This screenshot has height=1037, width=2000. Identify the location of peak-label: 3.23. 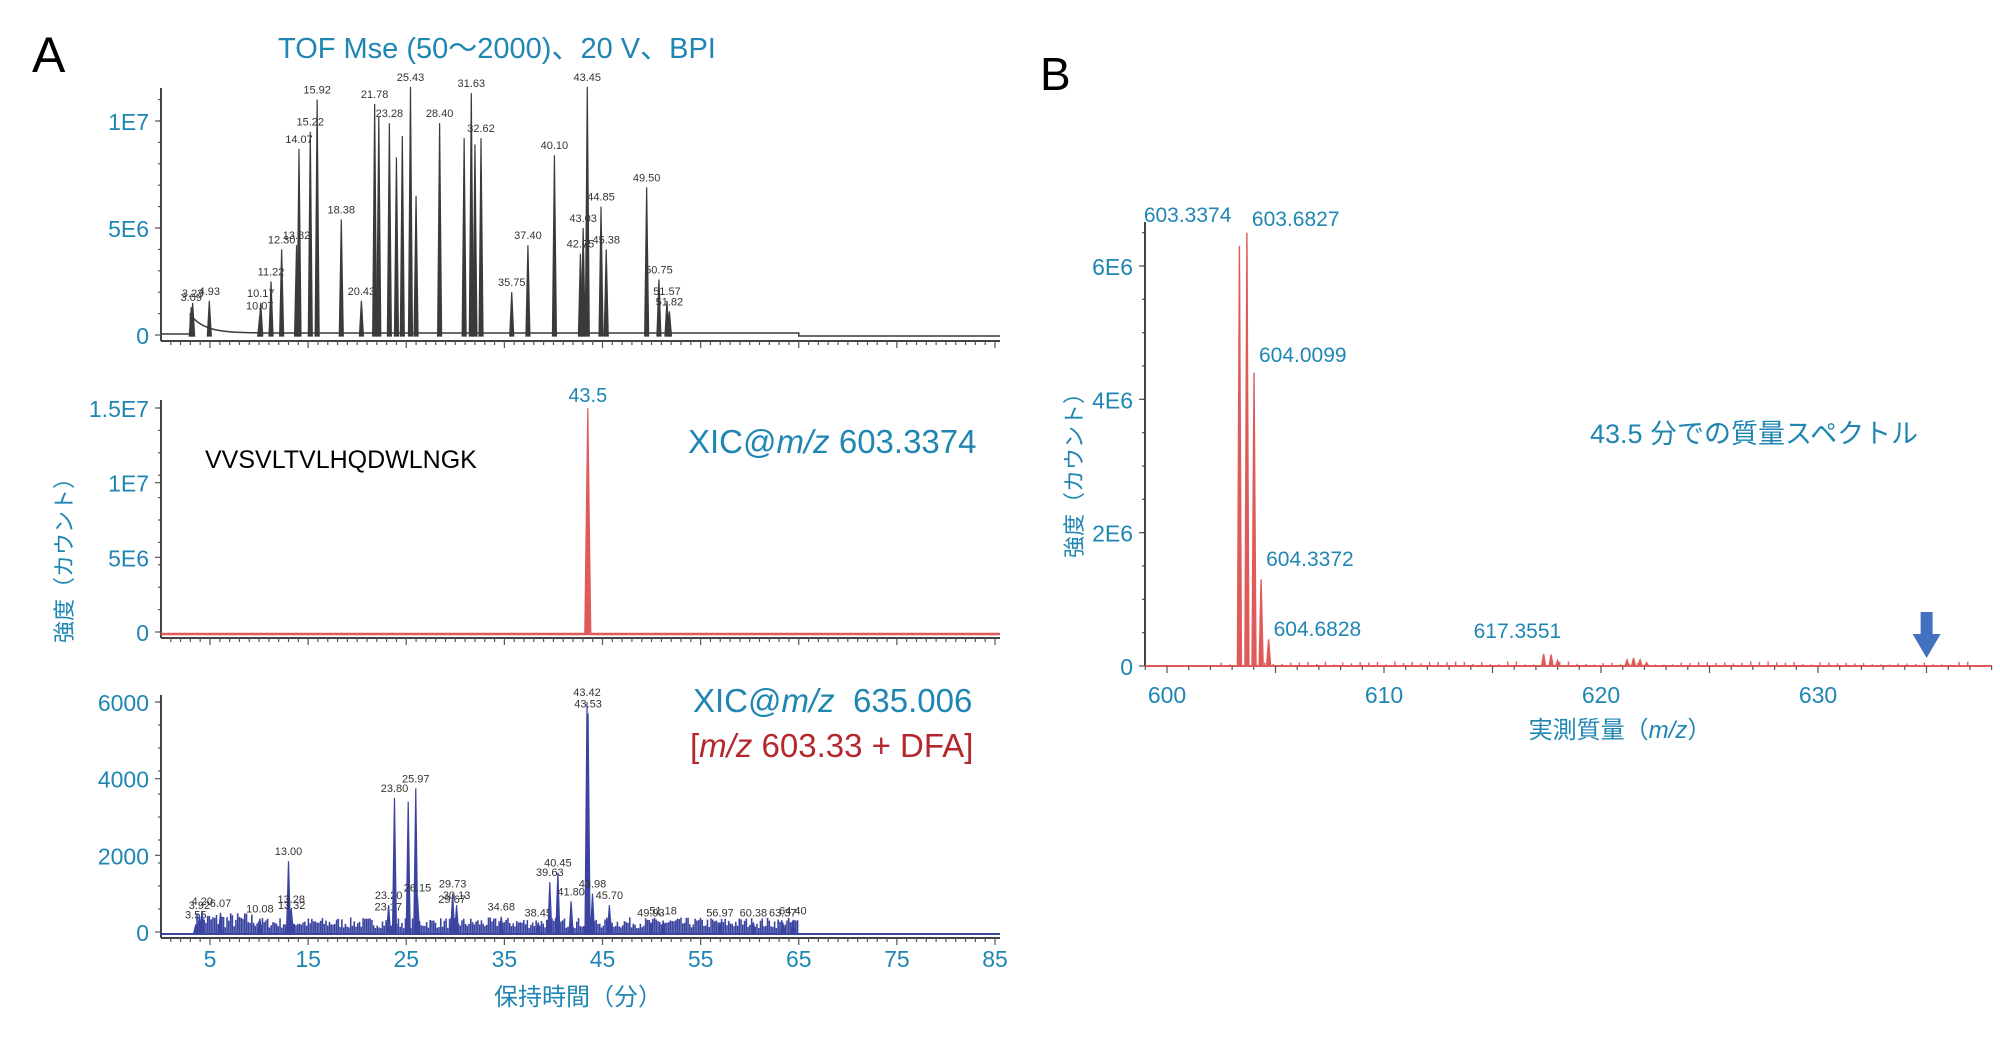
(192, 294).